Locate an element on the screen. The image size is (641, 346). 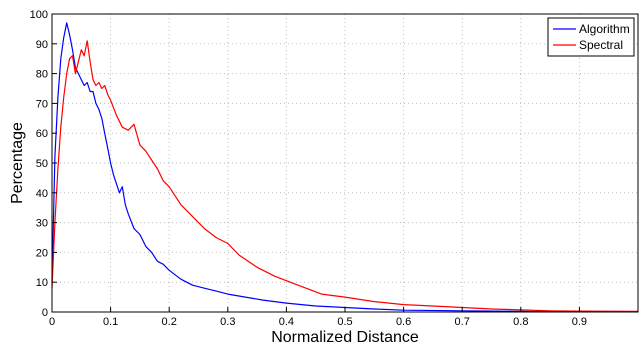
y-tick-label: 50 is located at coordinates (42, 164).